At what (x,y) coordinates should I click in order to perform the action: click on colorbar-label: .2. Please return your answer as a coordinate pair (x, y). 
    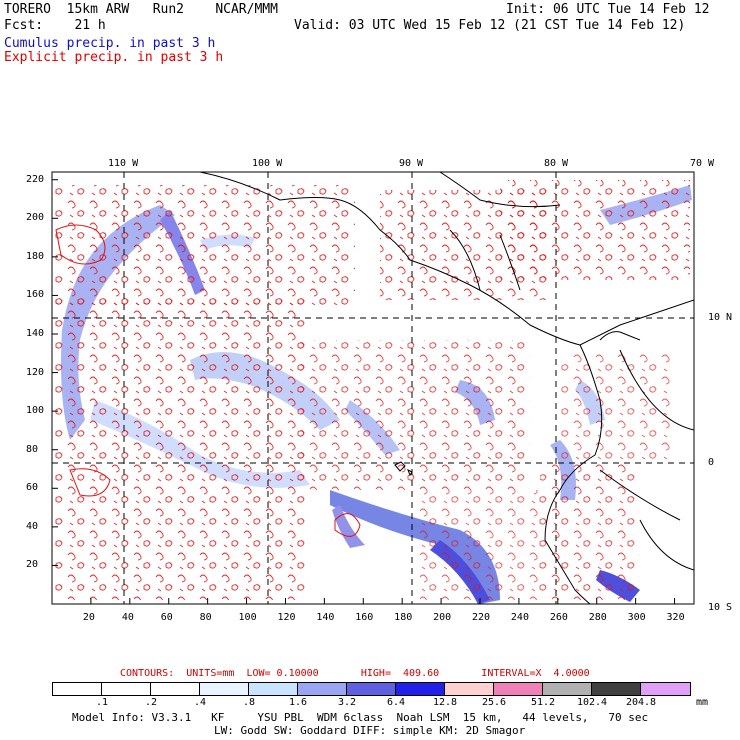
    Looking at the image, I should click on (151, 702).